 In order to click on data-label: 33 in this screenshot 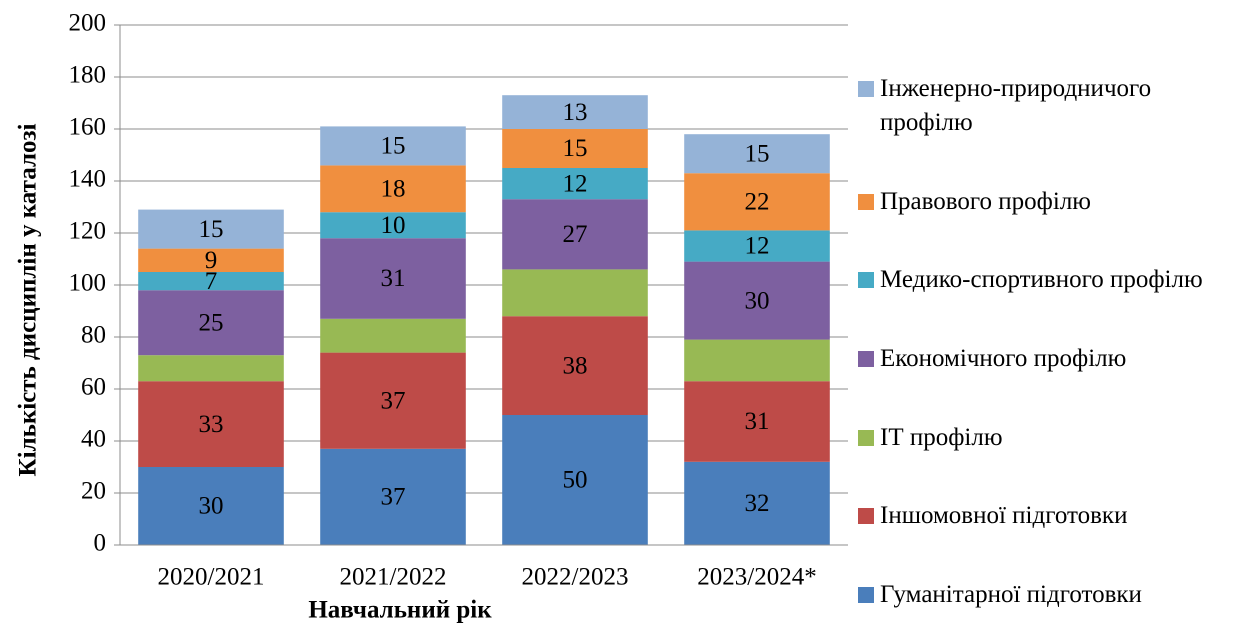, I will do `click(211, 424)`.